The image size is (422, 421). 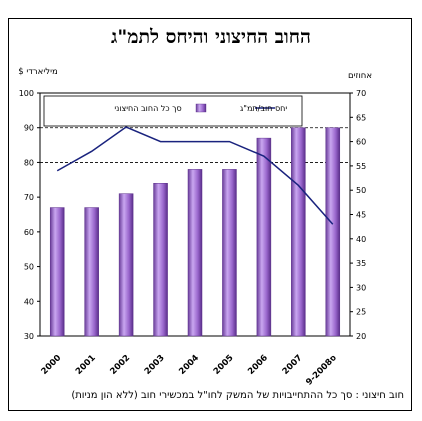 What do you see at coordinates (361, 336) in the screenshot?
I see `right-tick-label: 20` at bounding box center [361, 336].